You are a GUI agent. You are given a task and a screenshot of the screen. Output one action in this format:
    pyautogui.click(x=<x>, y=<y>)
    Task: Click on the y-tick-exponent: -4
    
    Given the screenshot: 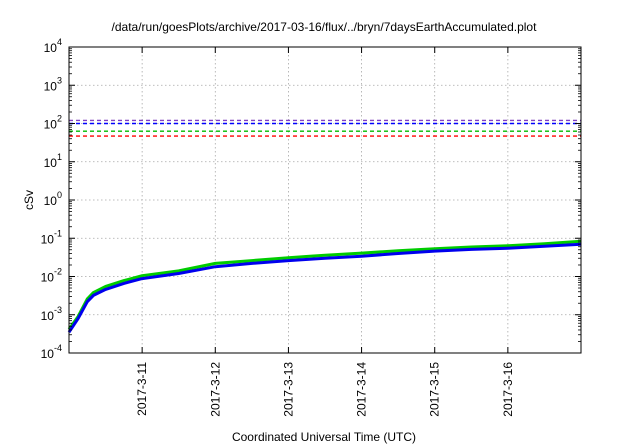 What is the action you would take?
    pyautogui.click(x=58, y=348)
    